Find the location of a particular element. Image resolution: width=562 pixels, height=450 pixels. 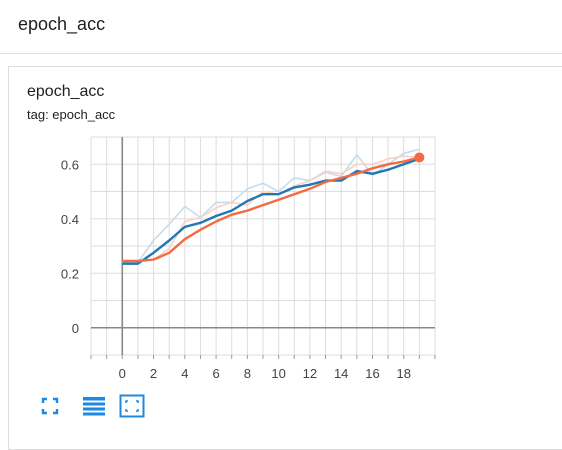

x-tick-label: 6 is located at coordinates (215, 373).